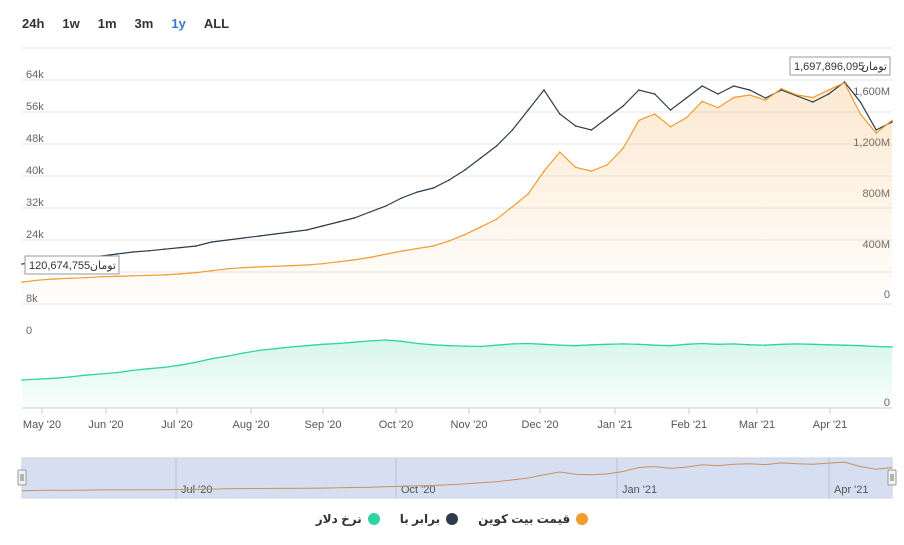 This screenshot has width=904, height=545. I want to click on range-24h-button: 24h, so click(33, 23).